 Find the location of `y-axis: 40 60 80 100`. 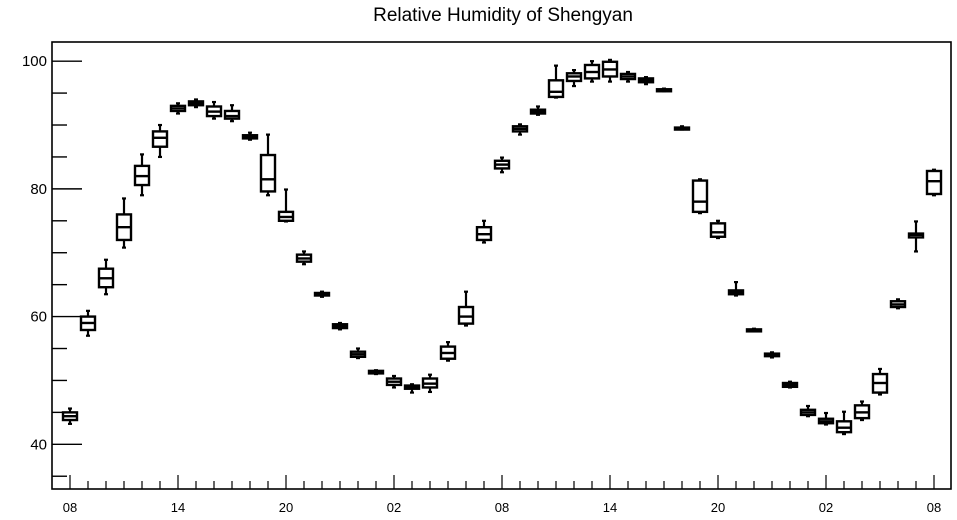

y-axis: 40 60 80 100 is located at coordinates (52, 265).